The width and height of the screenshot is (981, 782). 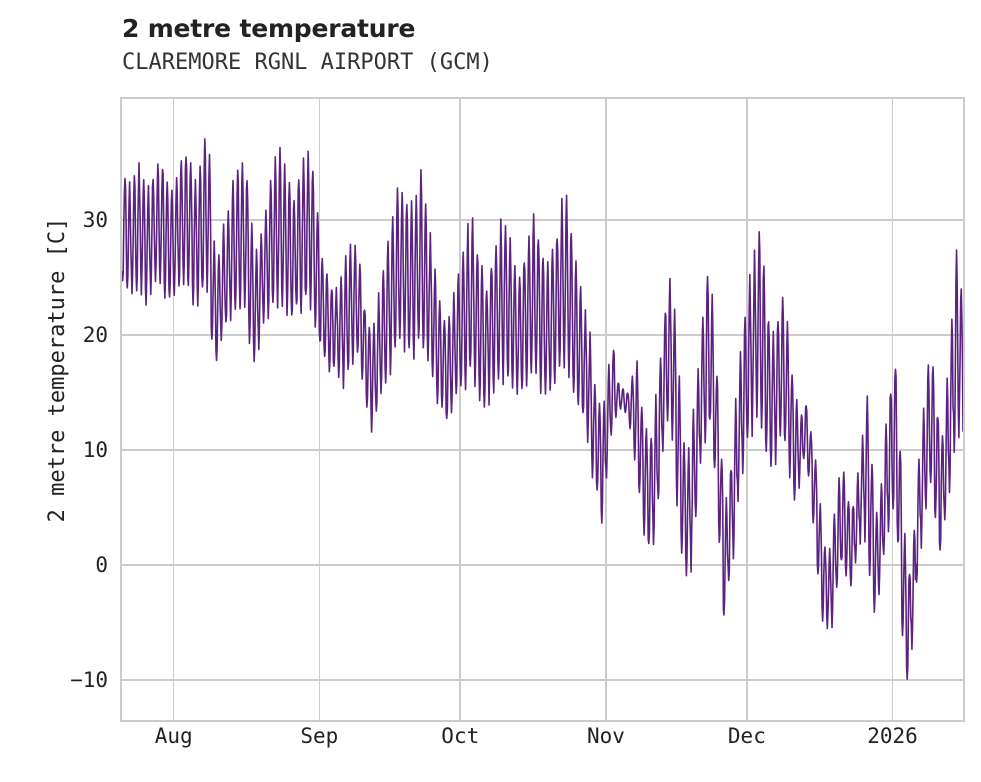 What do you see at coordinates (460, 736) in the screenshot?
I see `x-tick-label: Oct` at bounding box center [460, 736].